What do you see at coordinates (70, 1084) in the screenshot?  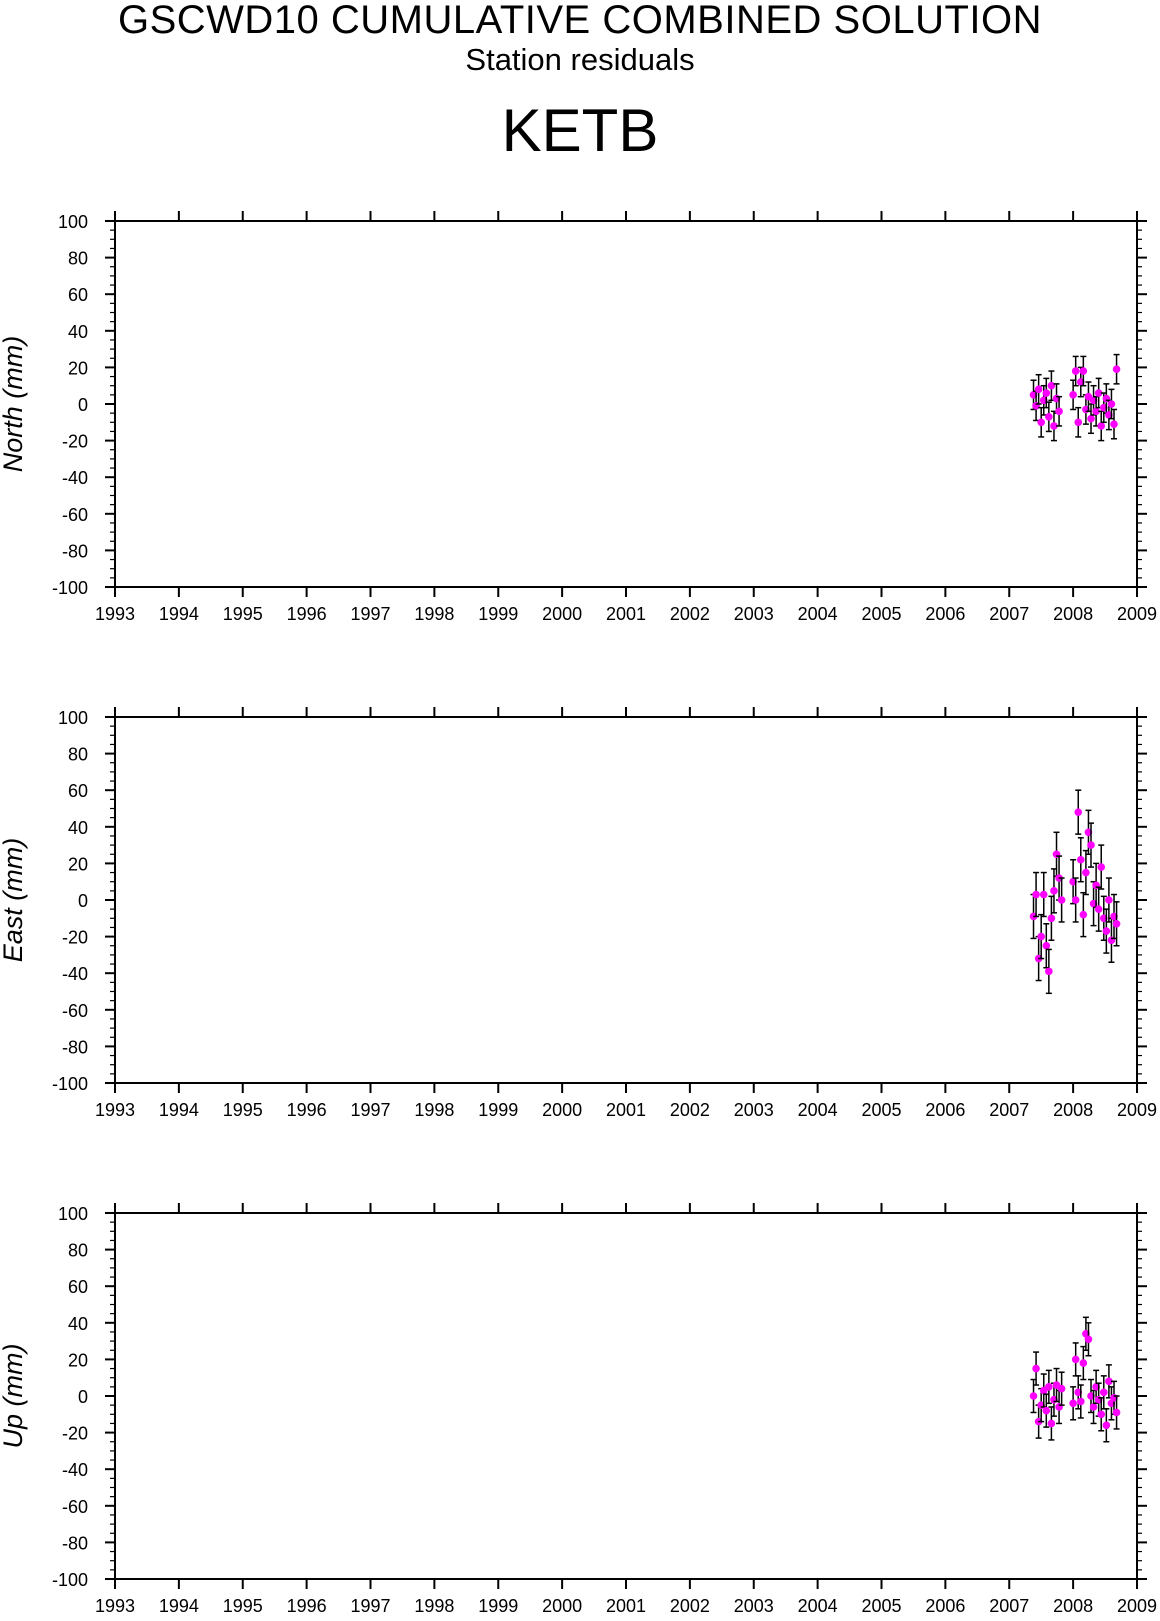 I see `east-y-tick-label: -100` at bounding box center [70, 1084].